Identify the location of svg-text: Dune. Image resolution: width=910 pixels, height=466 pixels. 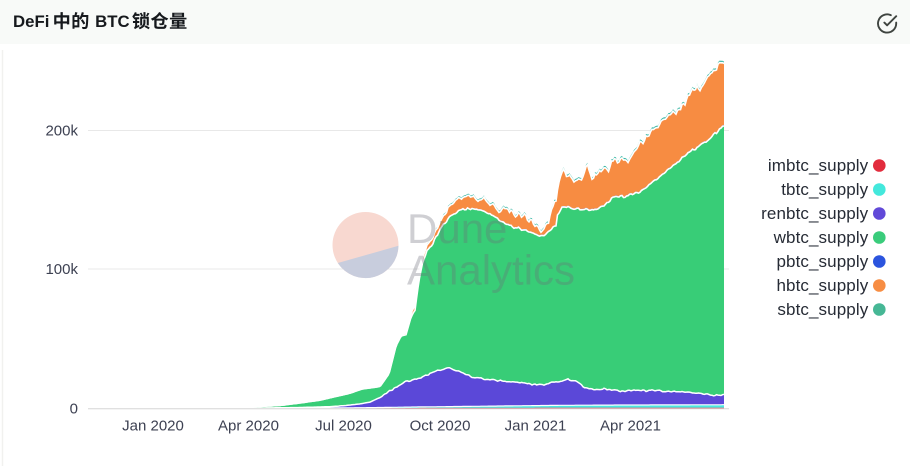
(457, 228).